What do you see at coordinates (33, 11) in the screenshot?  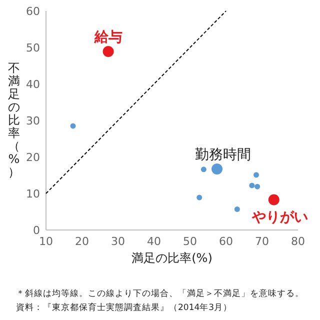 I see `y-tick-label: 60` at bounding box center [33, 11].